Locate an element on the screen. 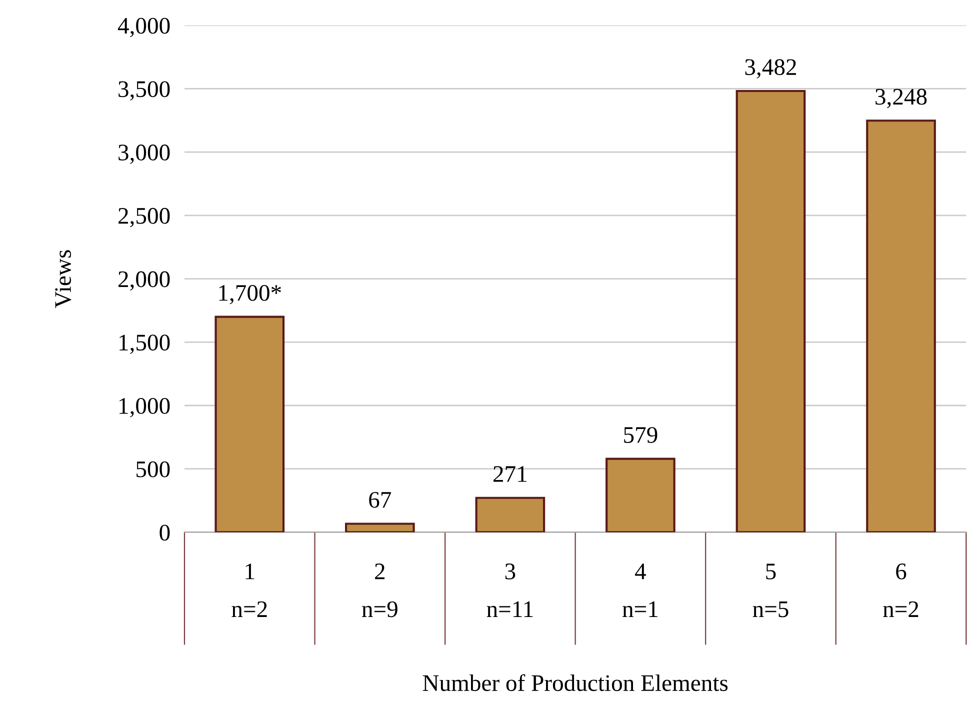 This screenshot has height=704, width=971. x-tick-label: 2 n=9 is located at coordinates (380, 591).